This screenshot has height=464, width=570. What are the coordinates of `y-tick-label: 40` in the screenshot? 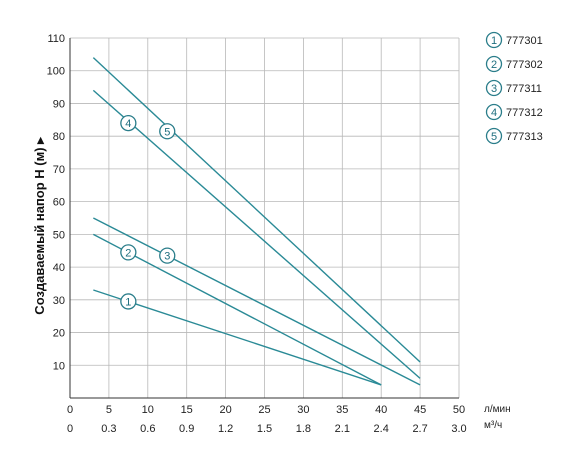 It's located at (59, 268).